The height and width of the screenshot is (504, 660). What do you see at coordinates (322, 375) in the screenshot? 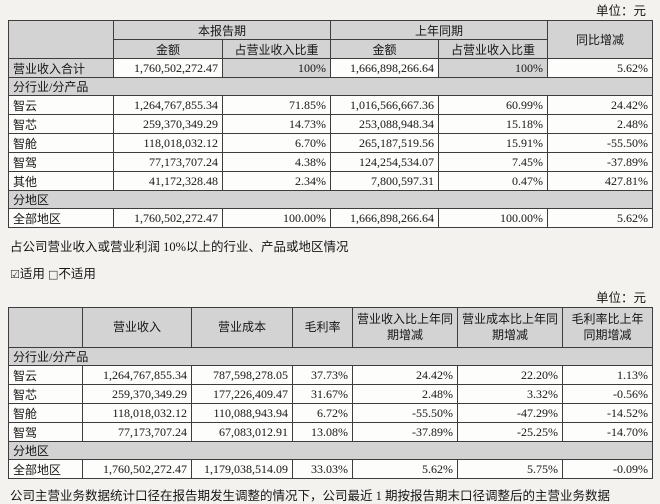
I see `margin-cell: 37.73%` at bounding box center [322, 375].